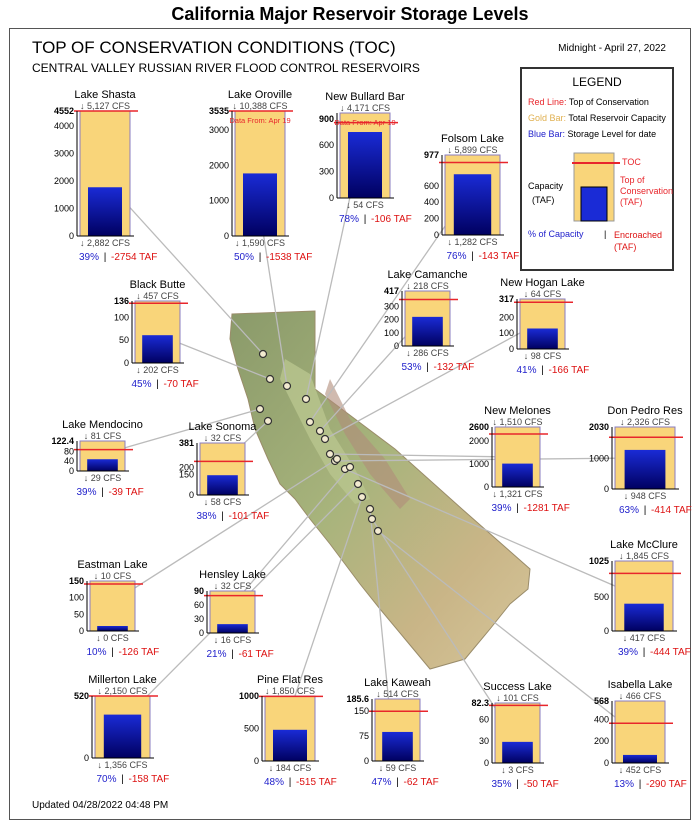 Image resolution: width=700 pixels, height=829 pixels. I want to click on folsom-lake-storage-bar, so click(472, 204).